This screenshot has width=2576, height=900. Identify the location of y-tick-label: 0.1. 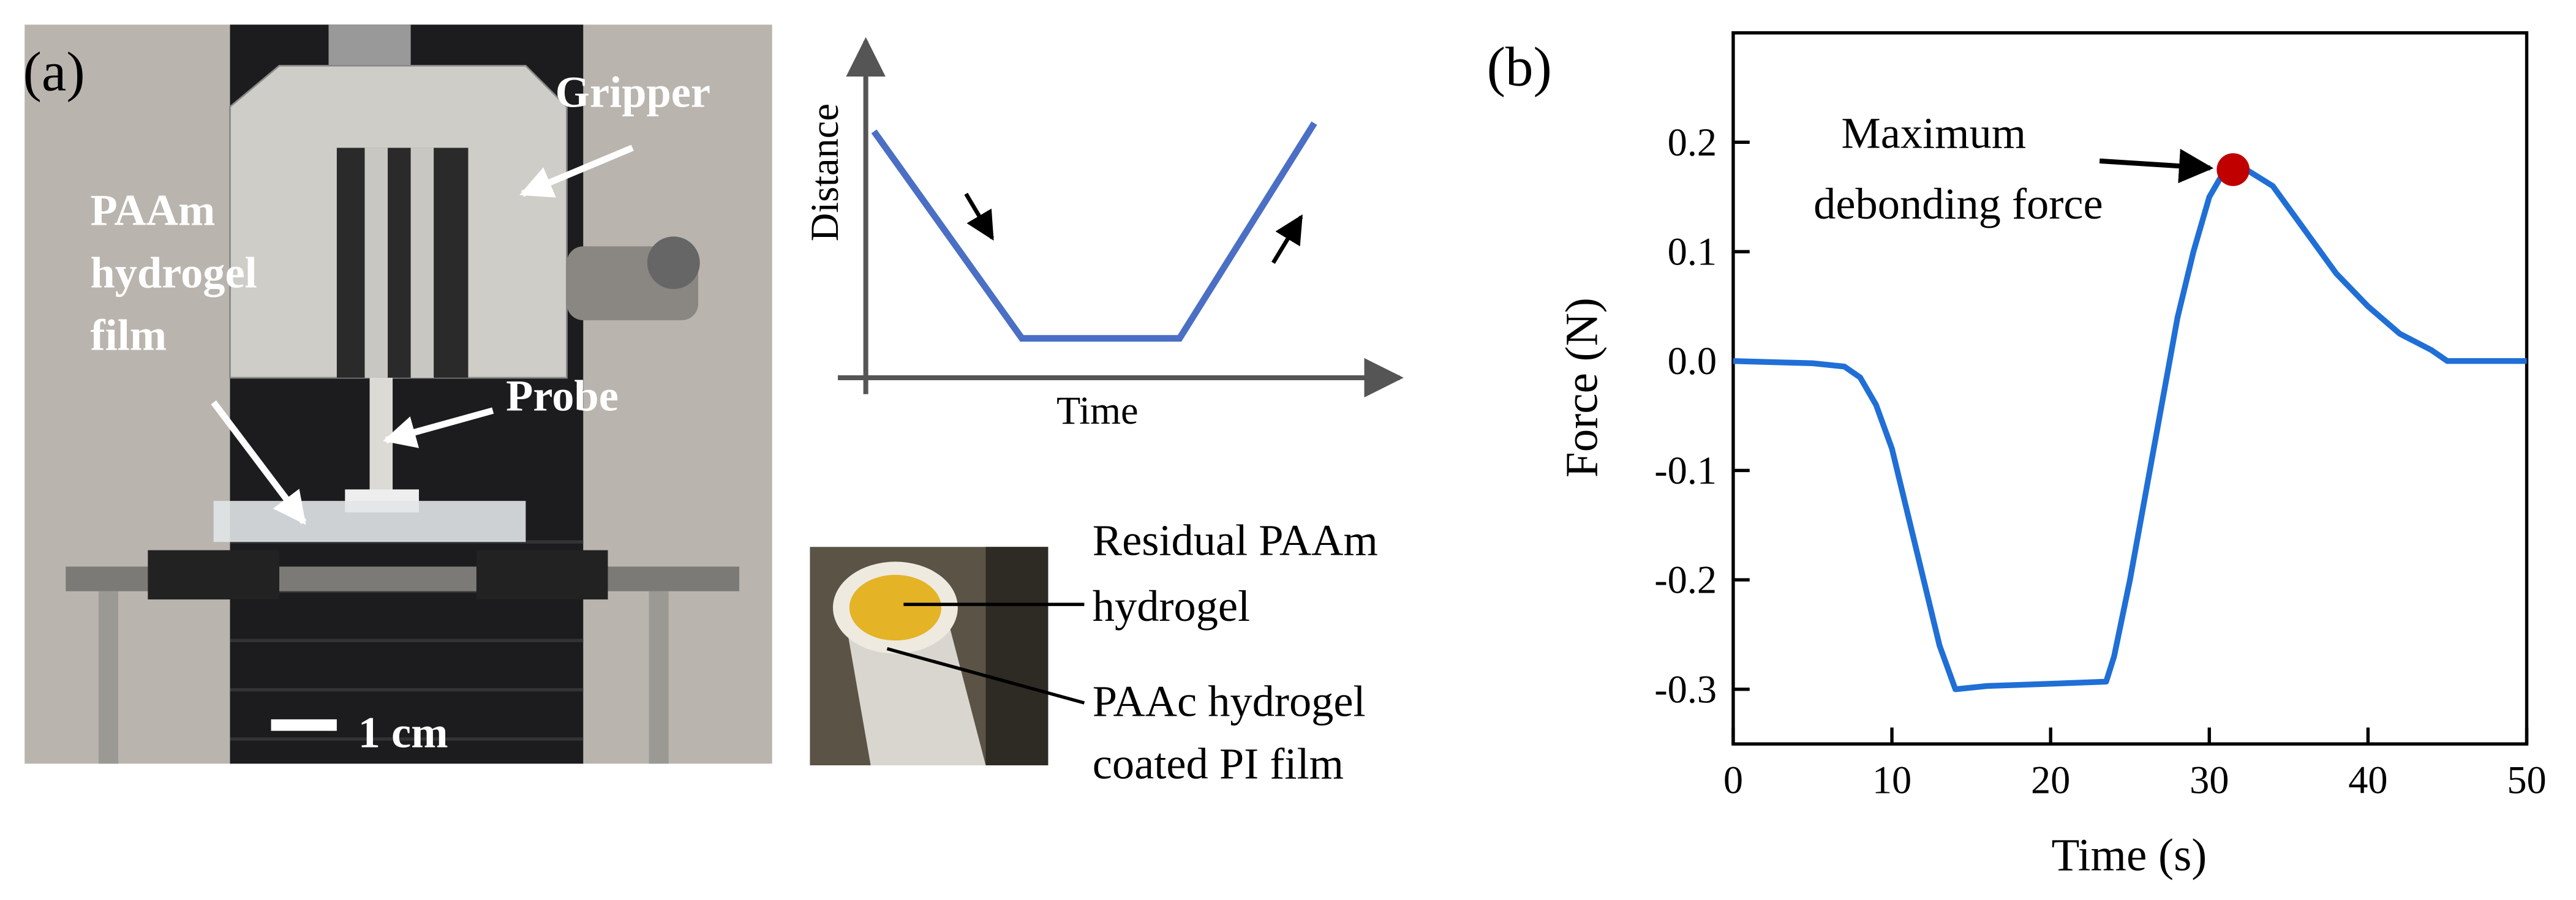
(1692, 252).